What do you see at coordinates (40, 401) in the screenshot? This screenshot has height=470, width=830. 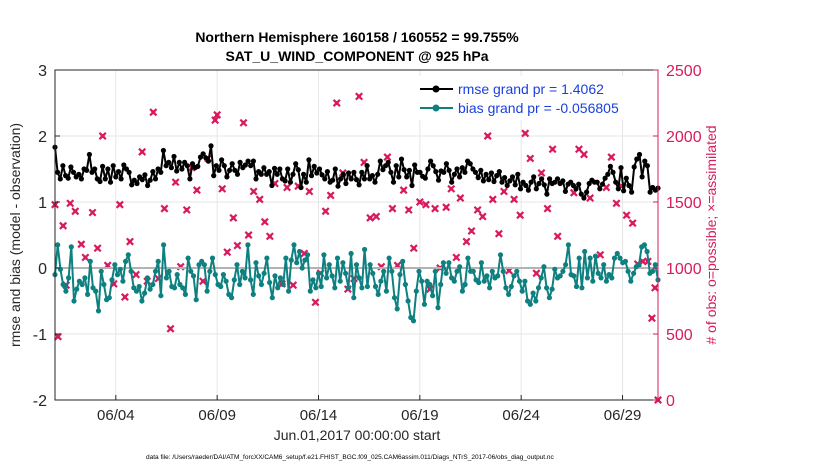 I see `left-tick-label: -2` at bounding box center [40, 401].